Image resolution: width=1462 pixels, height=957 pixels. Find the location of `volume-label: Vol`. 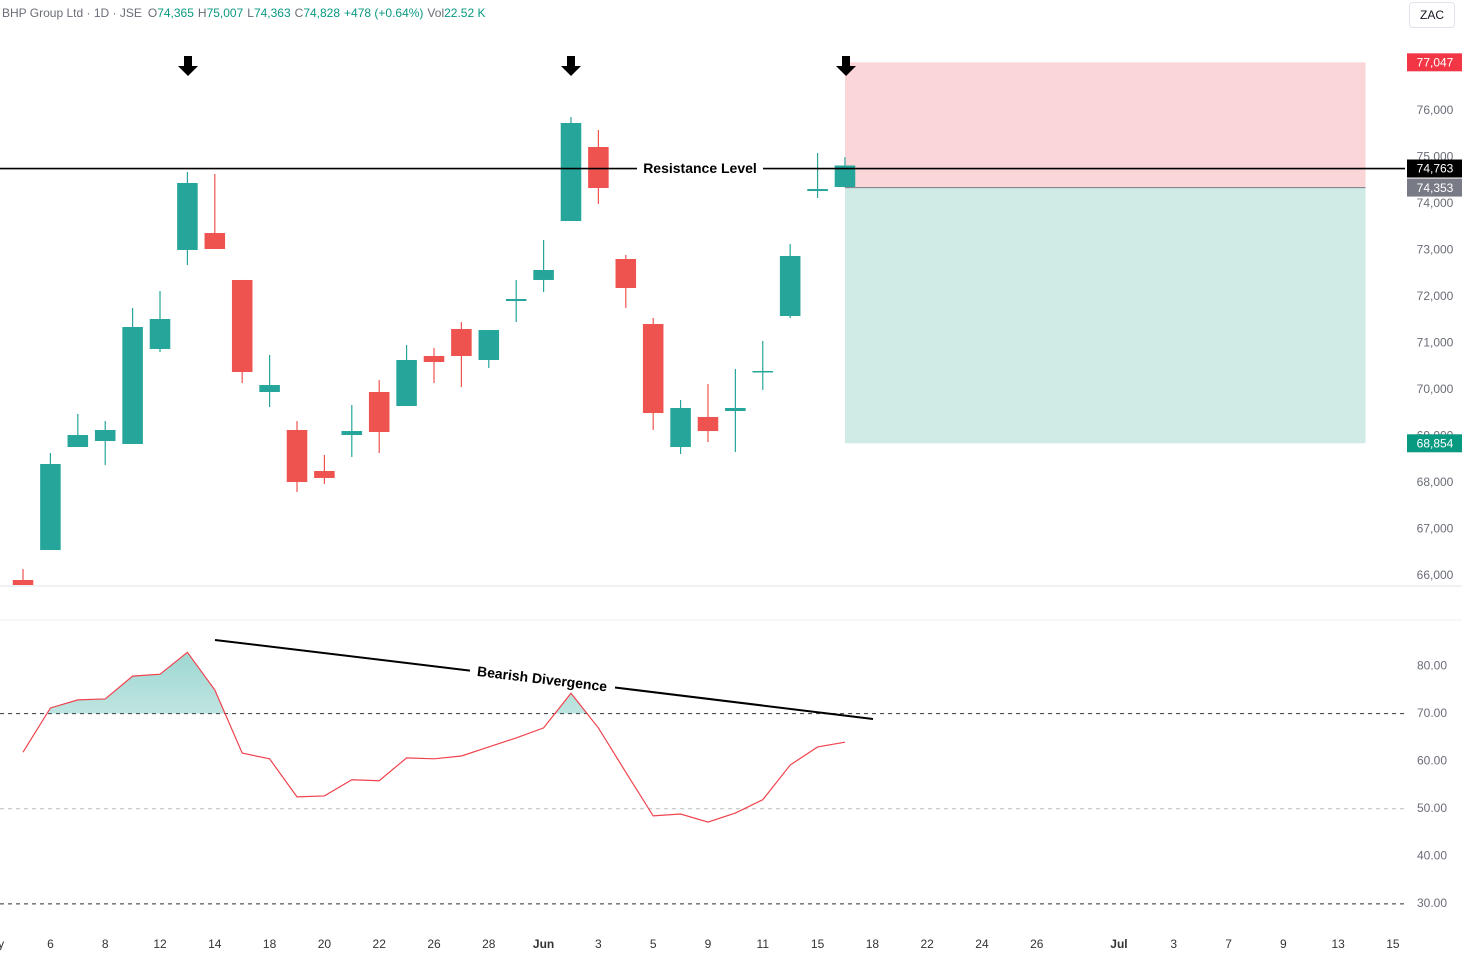

volume-label: Vol is located at coordinates (436, 13).